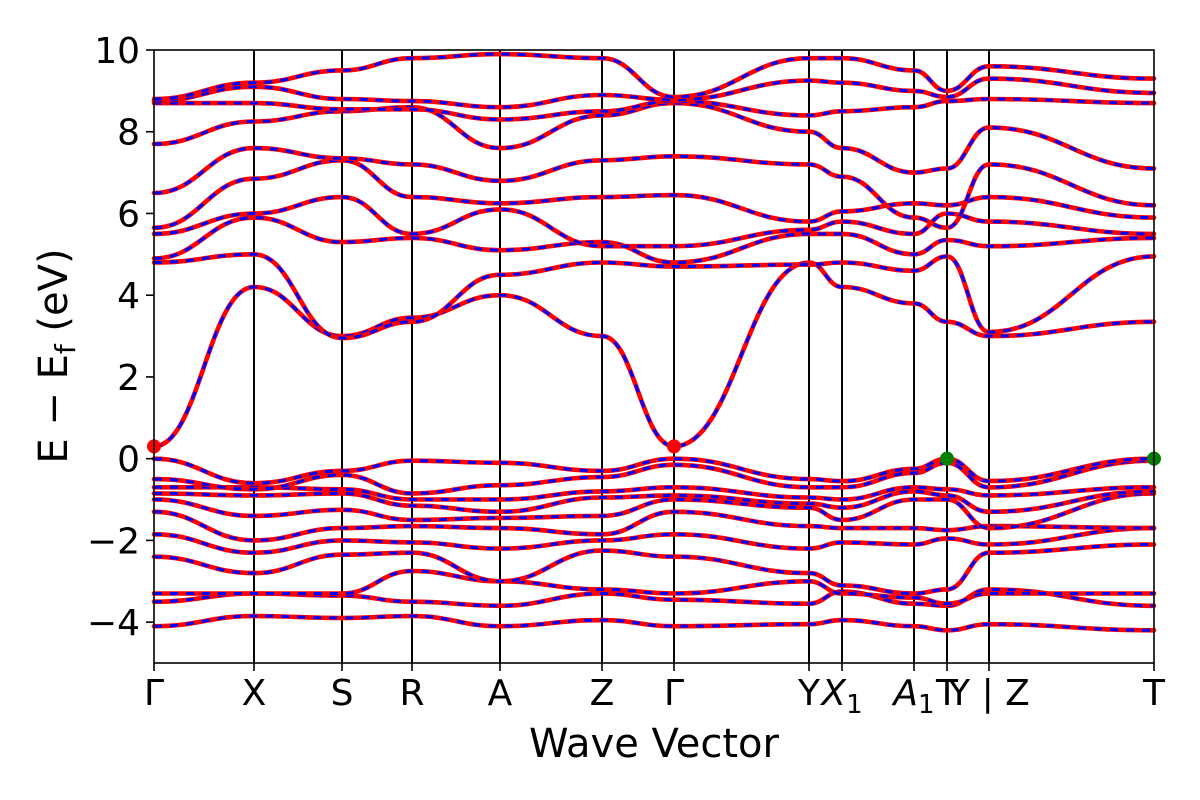  What do you see at coordinates (54, 409) in the screenshot?
I see `y-axis-title-main: E − E` at bounding box center [54, 409].